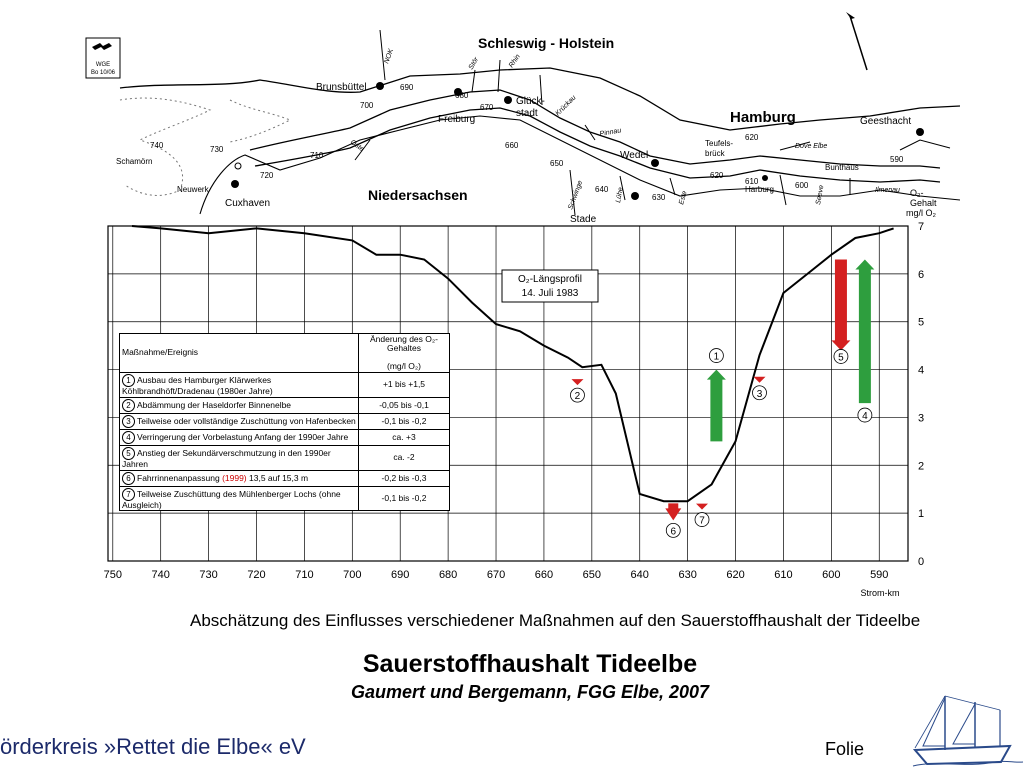 The height and width of the screenshot is (768, 1024). I want to click on x-tick-label: 730, so click(208, 575).